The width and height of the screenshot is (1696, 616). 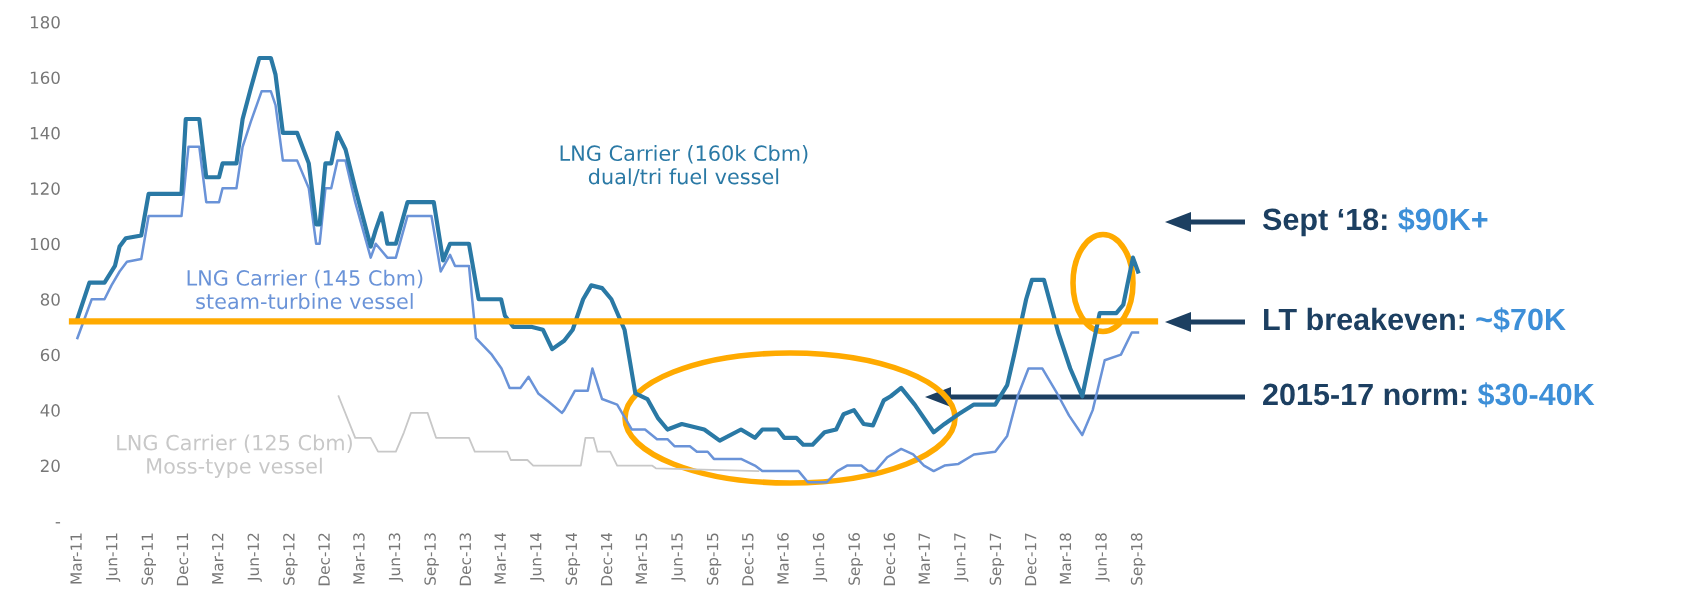 I want to click on y-tick-label: 100, so click(x=45, y=244).